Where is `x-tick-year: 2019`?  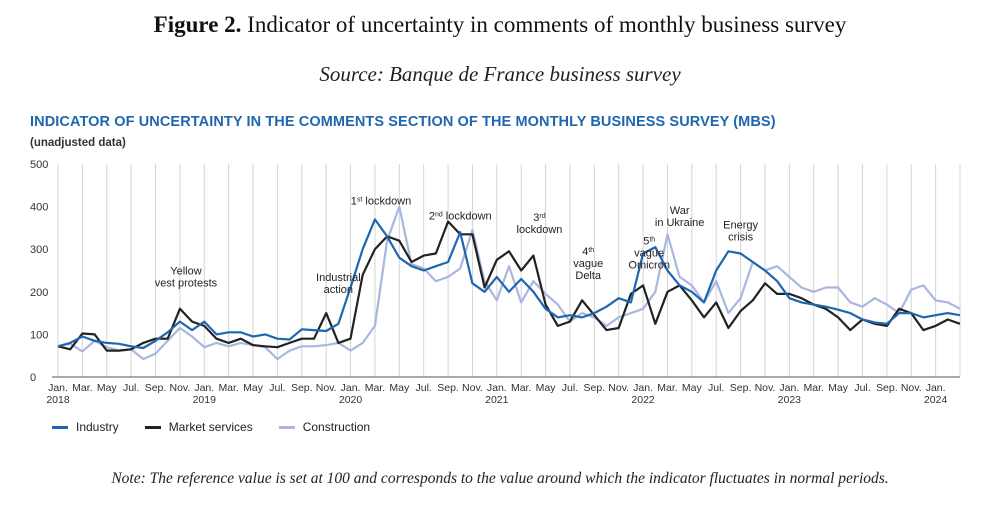 x-tick-year: 2019 is located at coordinates (205, 400).